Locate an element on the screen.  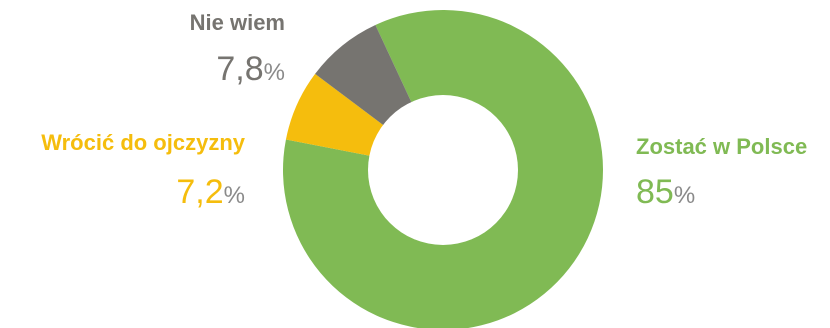
slice-percent-nie-wiem: % is located at coordinates (274, 72).